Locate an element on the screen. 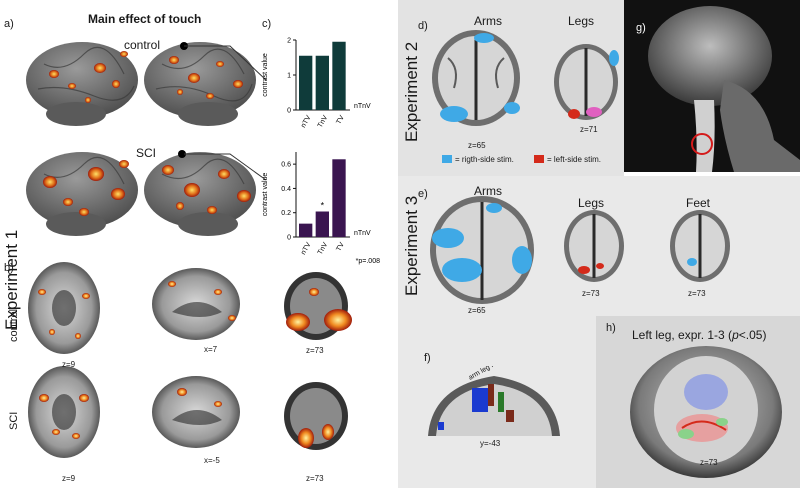 This screenshot has width=800, height=488. brains-panel-d is located at coordinates (525, 78).